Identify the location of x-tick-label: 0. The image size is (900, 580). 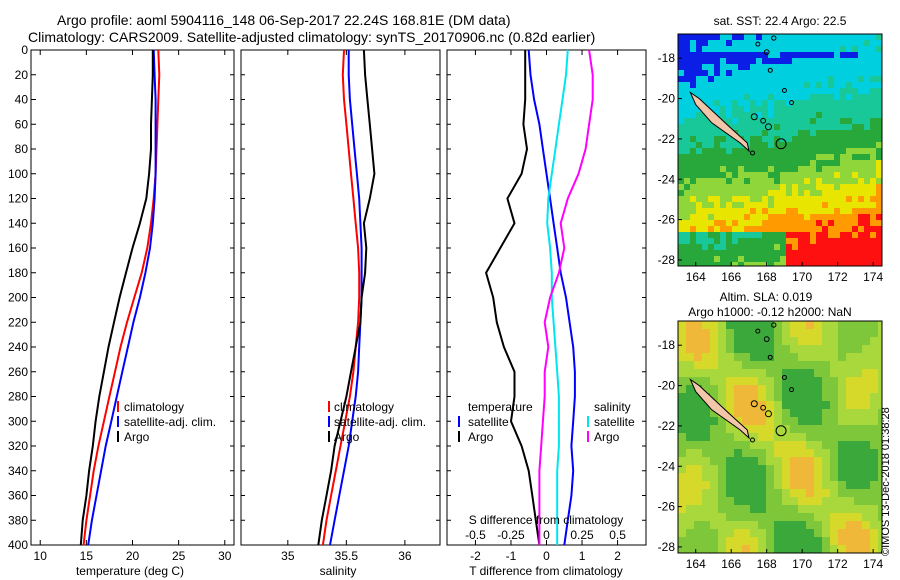
(546, 556).